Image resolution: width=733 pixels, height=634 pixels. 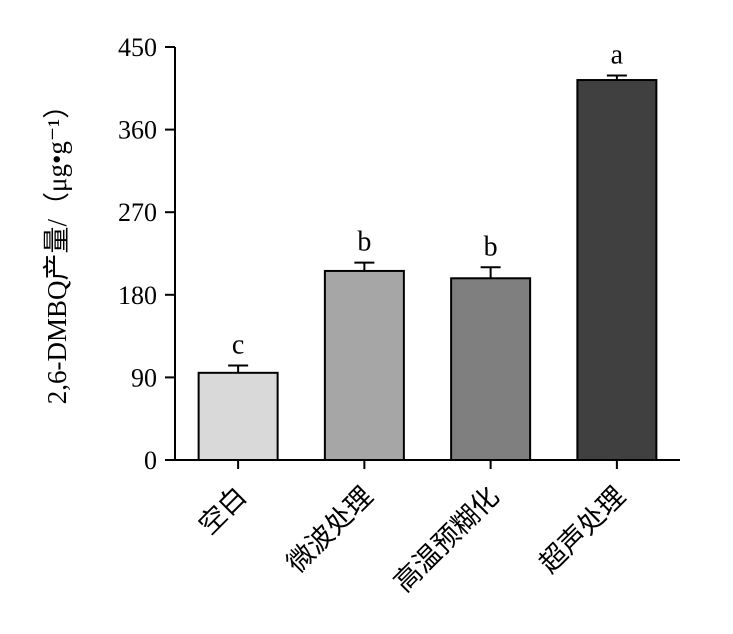 I want to click on y-tick-label: 0, so click(x=150, y=460).